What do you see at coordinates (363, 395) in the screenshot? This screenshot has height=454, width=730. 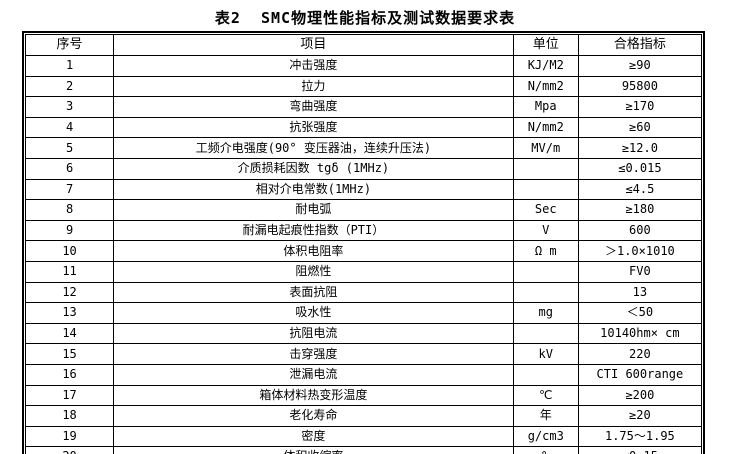 I see `table-row: 17 箱体材料热变形温度 ℃ ≥200` at bounding box center [363, 395].